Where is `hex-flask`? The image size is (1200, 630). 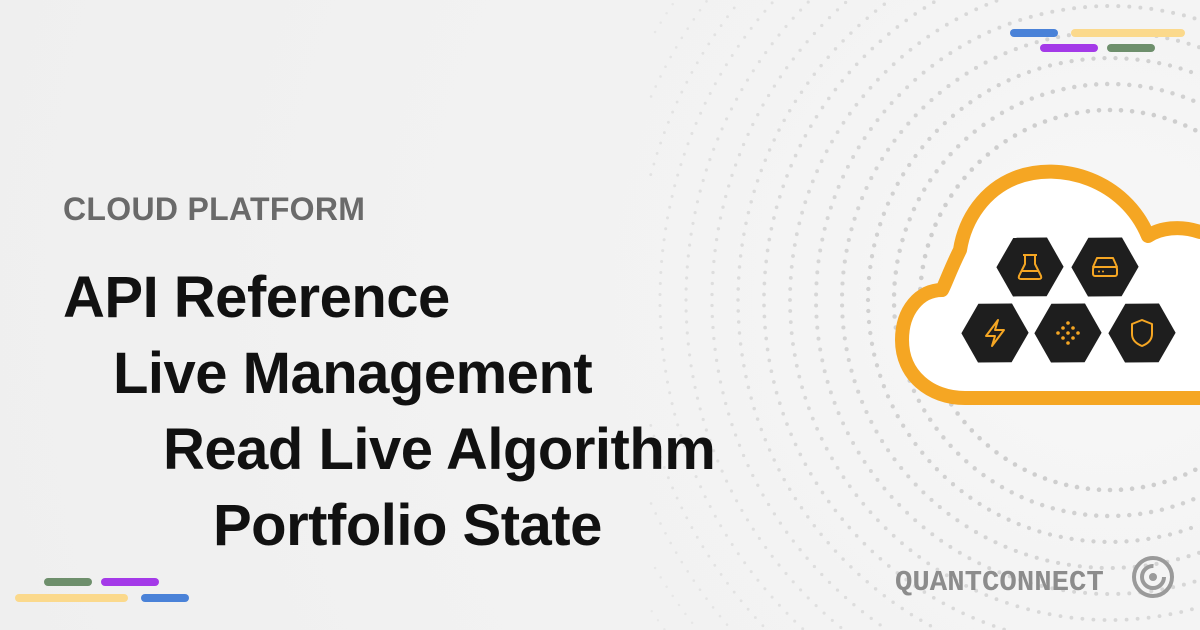 hex-flask is located at coordinates (1030, 267).